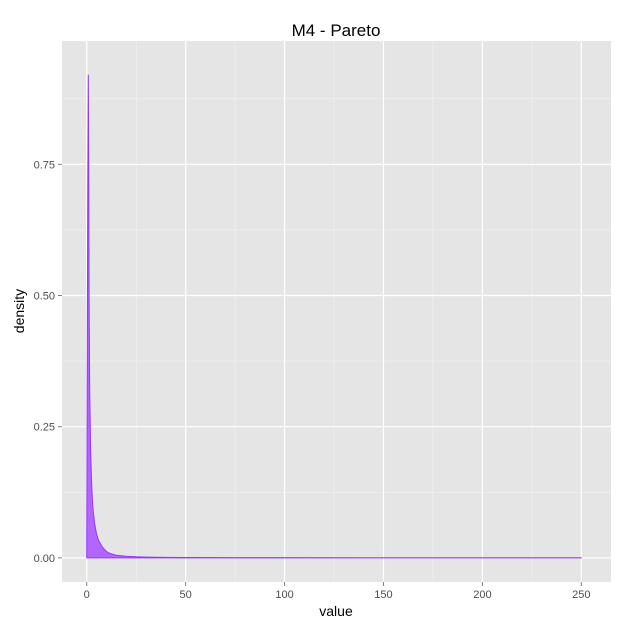  What do you see at coordinates (87, 595) in the screenshot?
I see `x-tick-label: 0` at bounding box center [87, 595].